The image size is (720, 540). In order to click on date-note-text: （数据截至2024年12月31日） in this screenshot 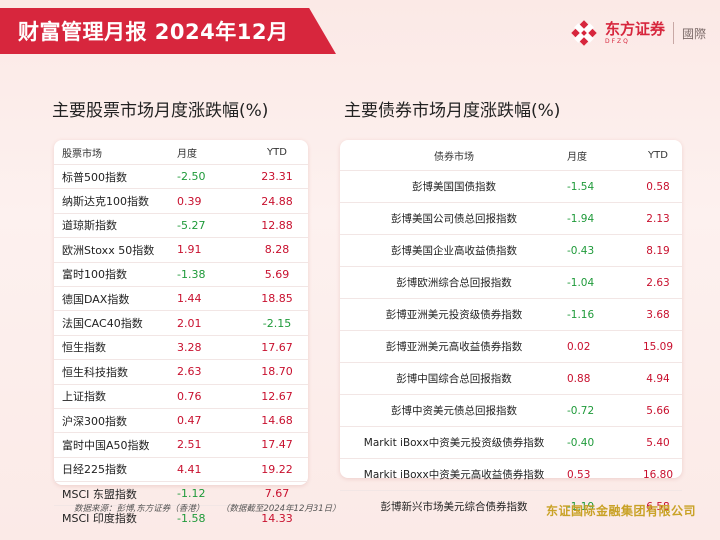, I will do `click(280, 509)`.